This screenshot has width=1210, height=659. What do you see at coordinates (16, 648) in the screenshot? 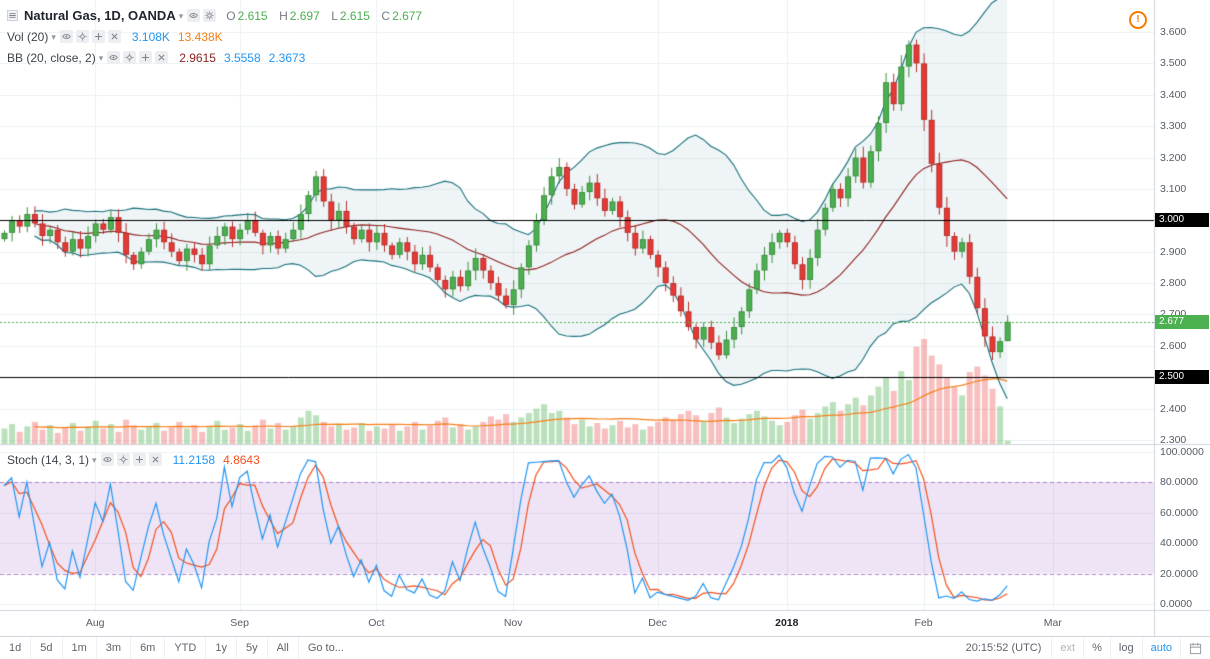
I see `range-button-1d: 1d` at bounding box center [16, 648].